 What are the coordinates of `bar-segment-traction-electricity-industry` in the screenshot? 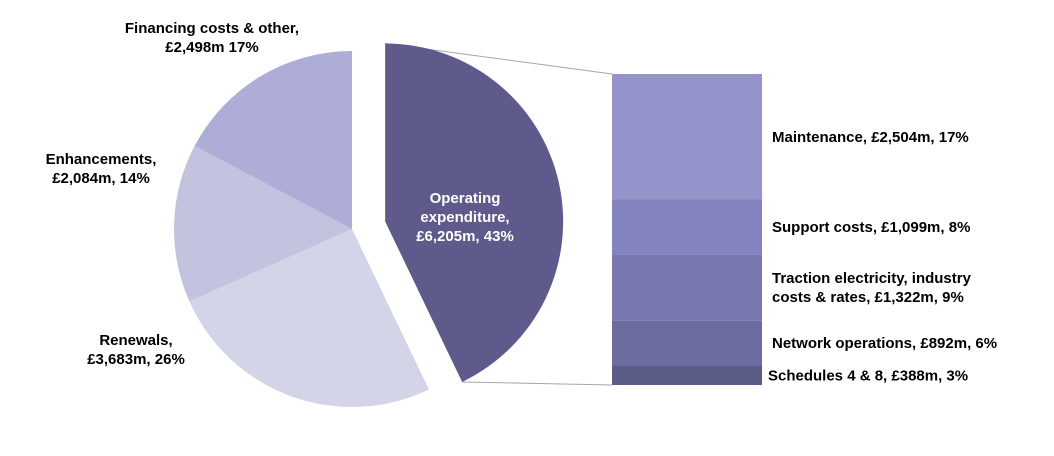 It's located at (687, 287).